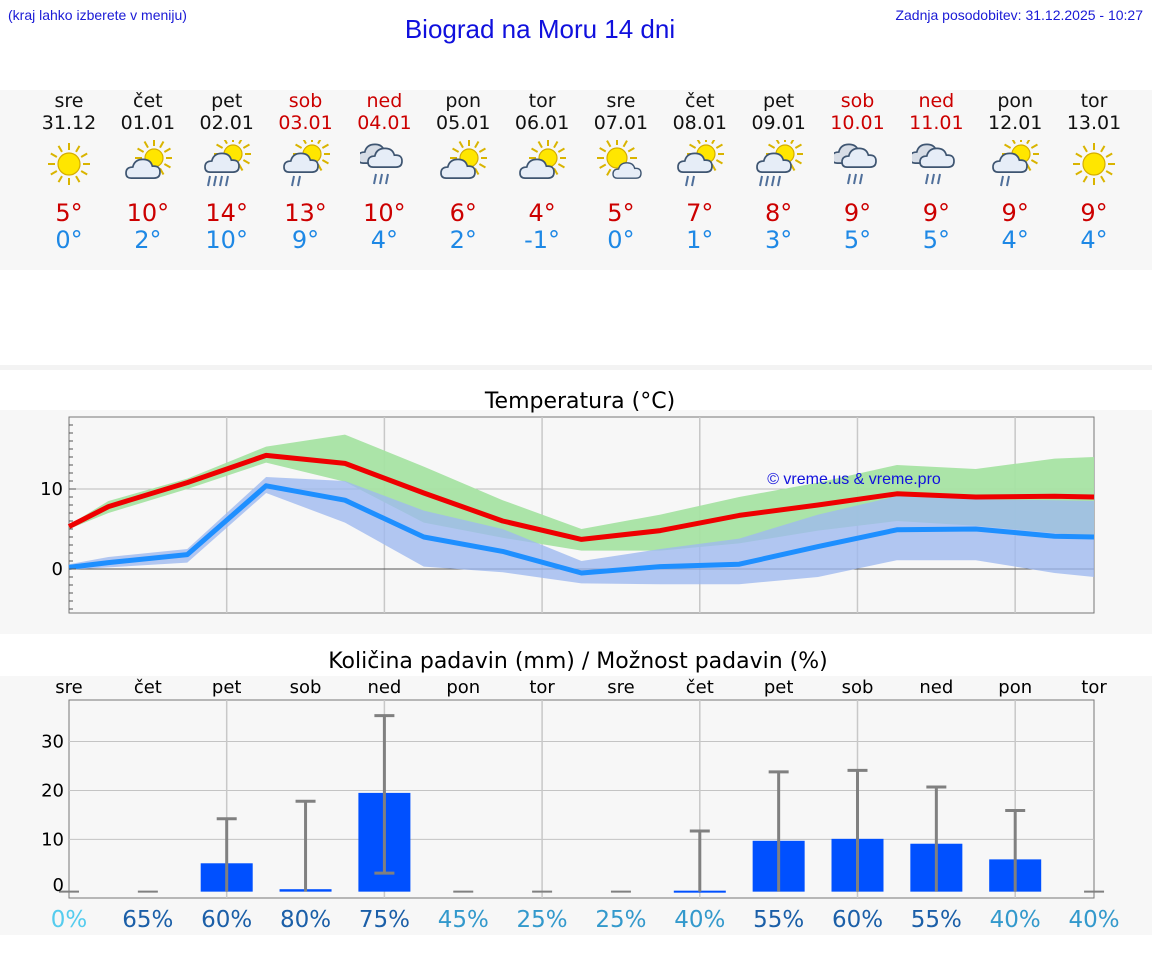 The width and height of the screenshot is (1152, 975). I want to click on day-column: tor 13.01 9° 4°, so click(1094, 175).